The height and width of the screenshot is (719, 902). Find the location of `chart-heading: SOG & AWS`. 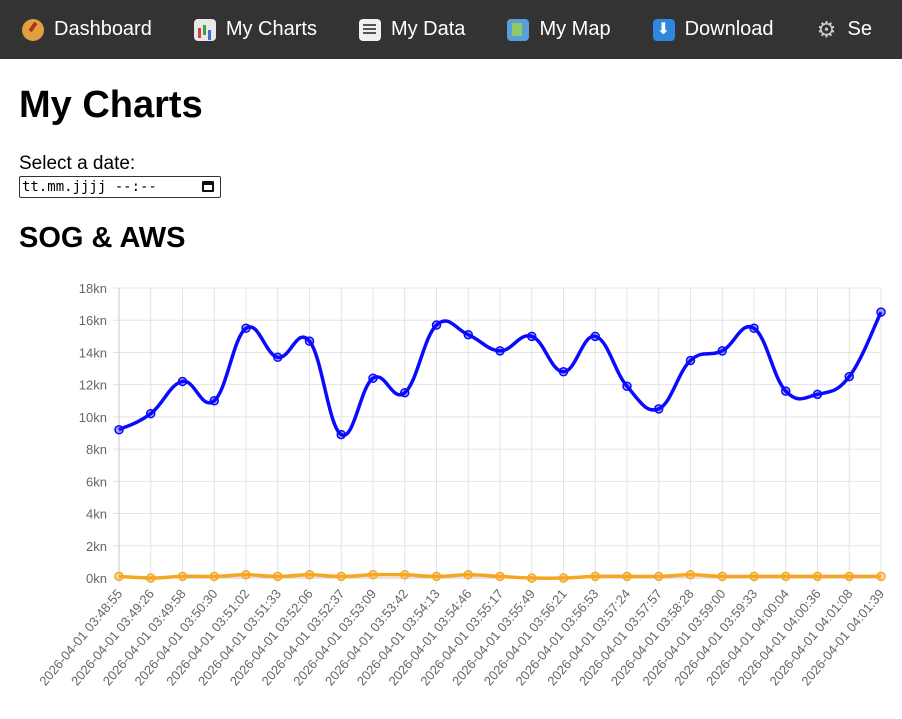

chart-heading: SOG & AWS is located at coordinates (102, 238).